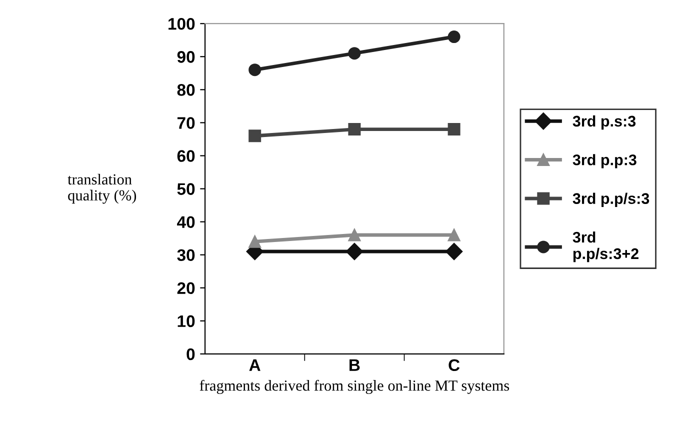 This screenshot has width=695, height=429. Describe the element at coordinates (102, 189) in the screenshot. I see `y-axis-title: translation quality (%)` at that location.